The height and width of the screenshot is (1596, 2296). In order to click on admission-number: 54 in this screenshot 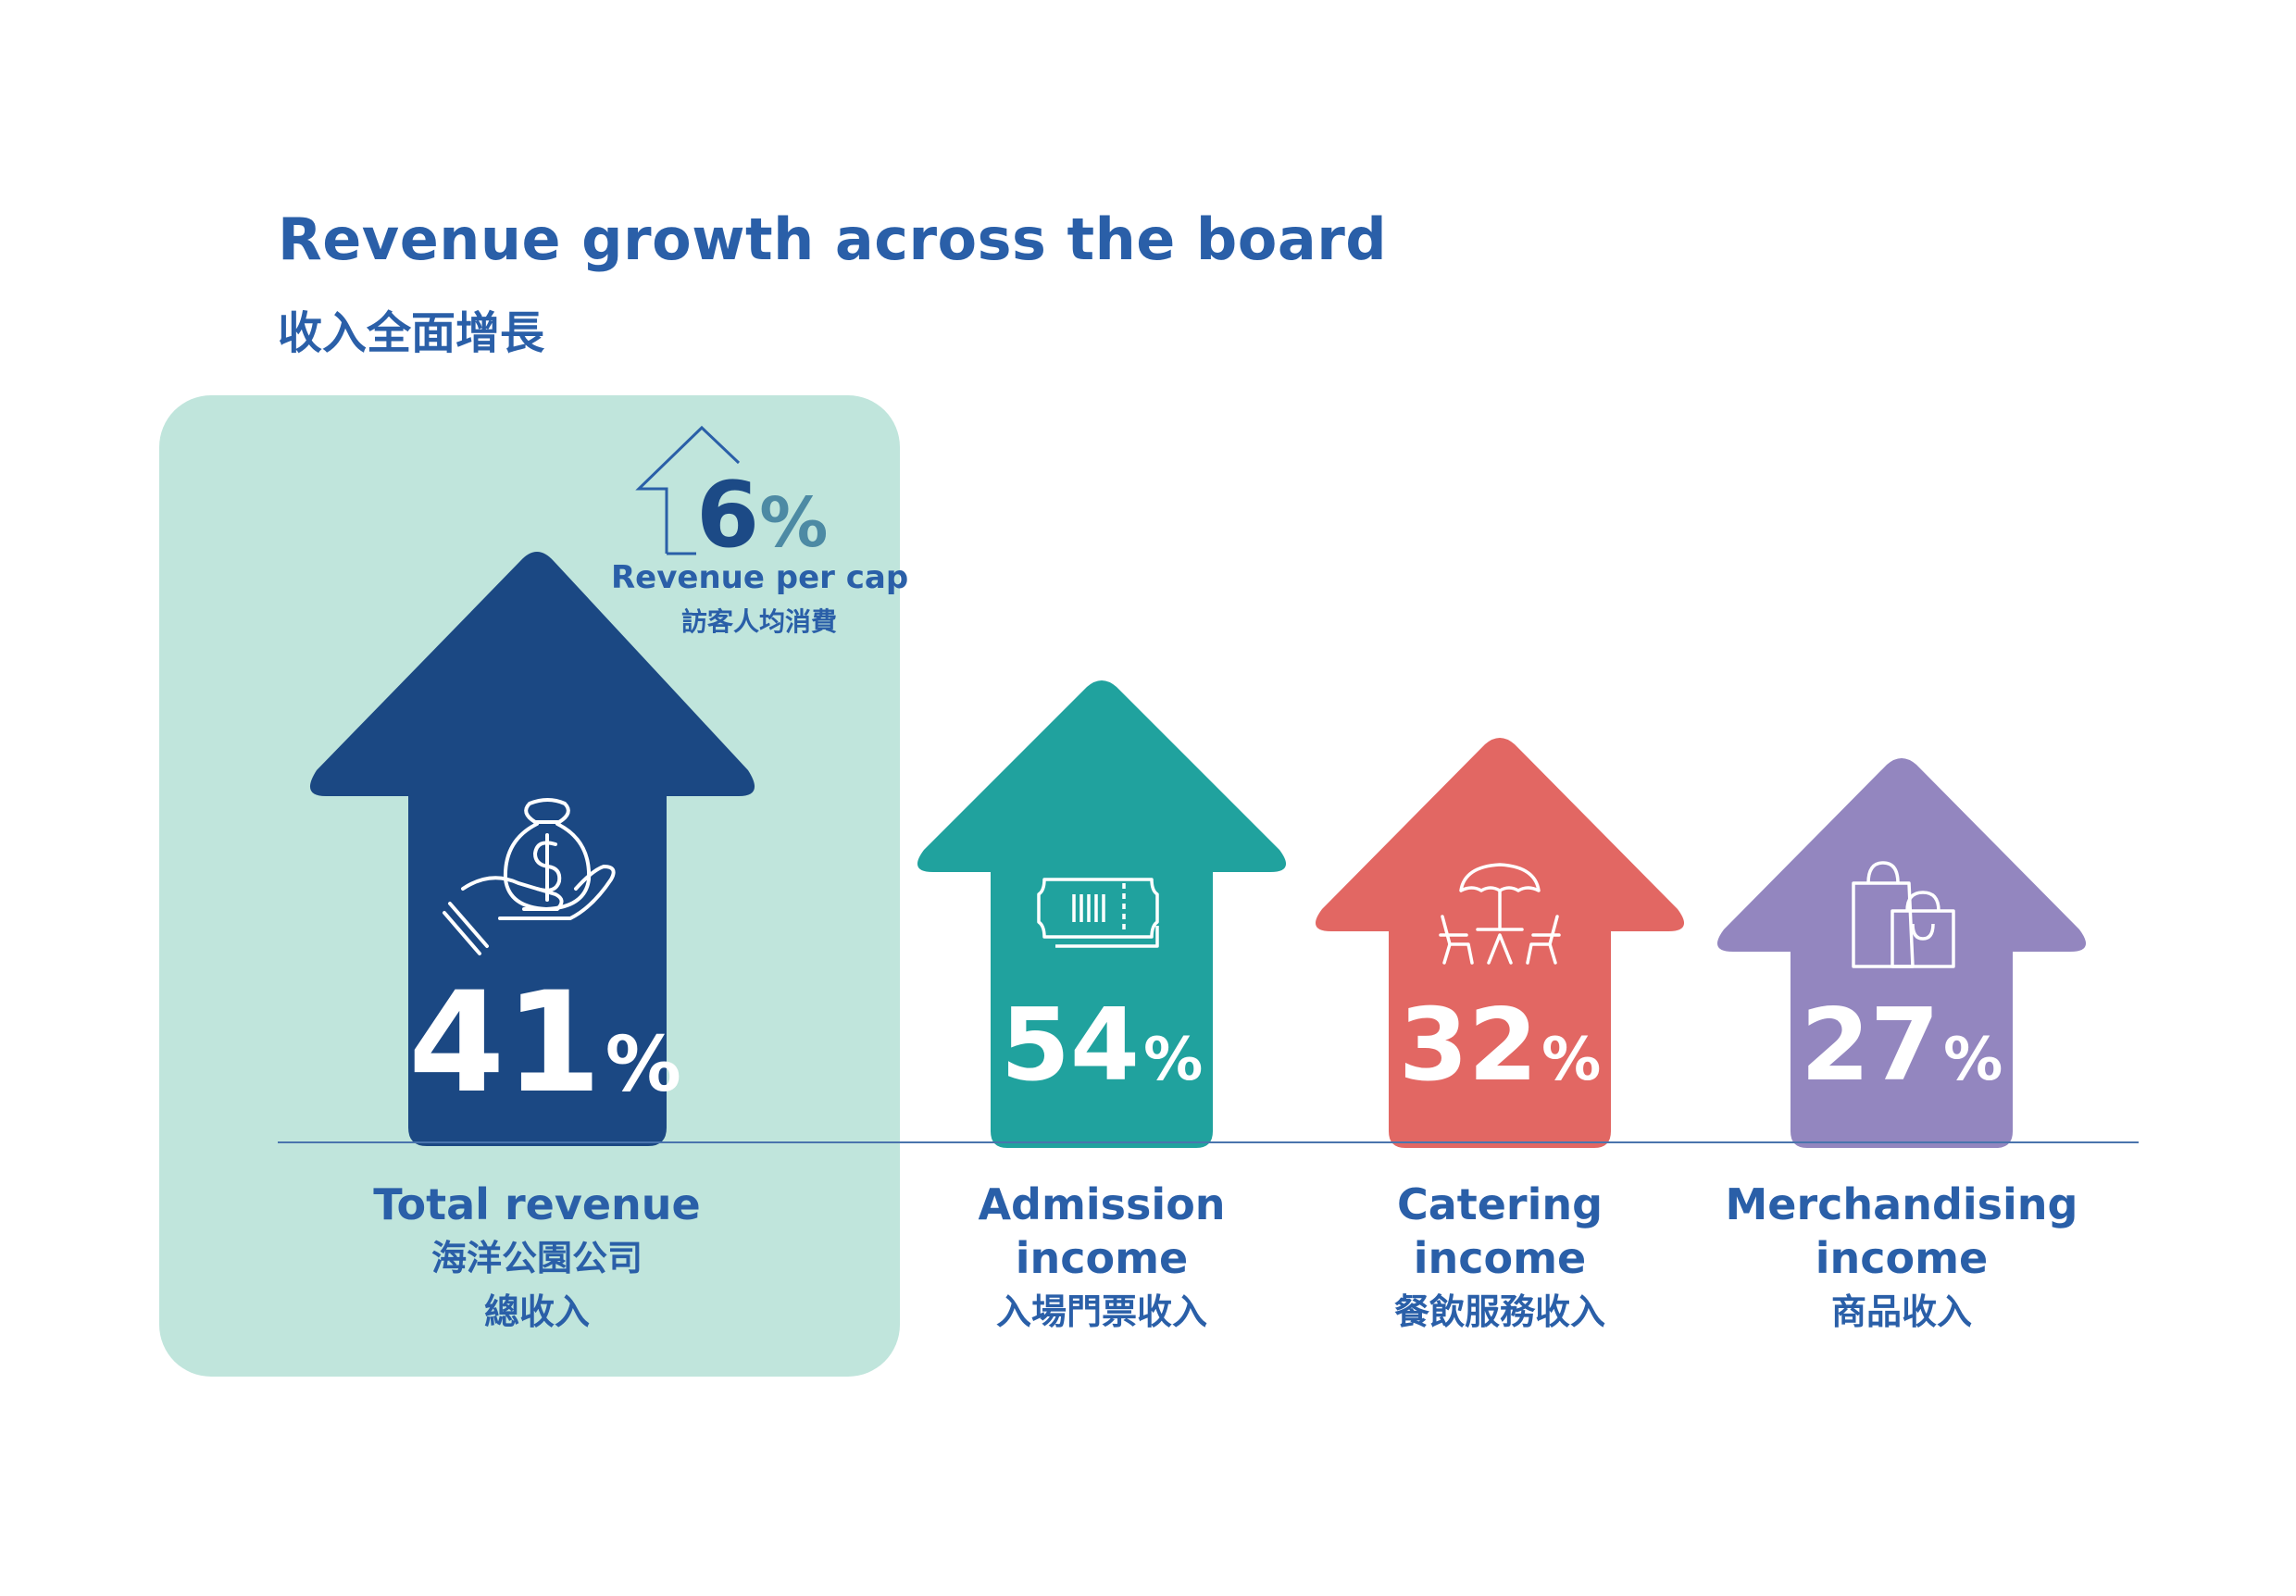, I will do `click(1070, 1045)`.